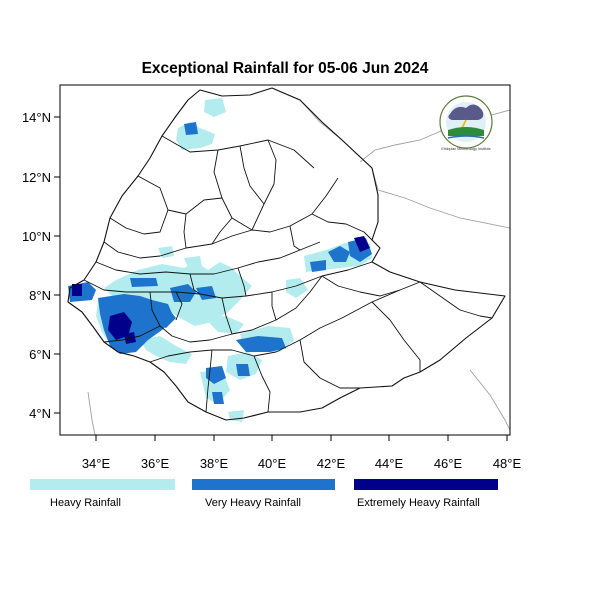 This screenshot has height=600, width=600. I want to click on legend-swatch-very-heavy, so click(263, 484).